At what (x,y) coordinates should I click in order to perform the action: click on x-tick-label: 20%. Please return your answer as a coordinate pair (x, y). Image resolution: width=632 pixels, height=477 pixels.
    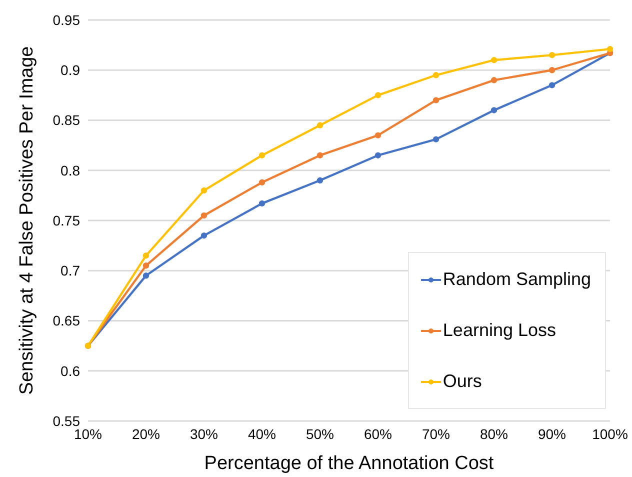
    Looking at the image, I should click on (146, 434).